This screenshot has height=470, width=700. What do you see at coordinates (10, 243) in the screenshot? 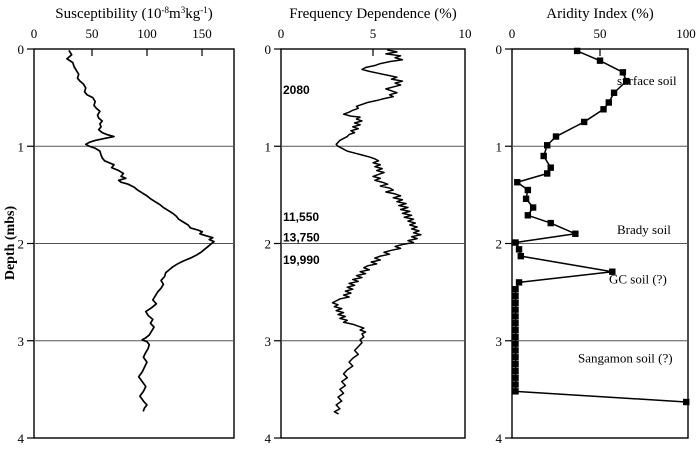
I see `depth-axis-title: Depth (mbs)` at bounding box center [10, 243].